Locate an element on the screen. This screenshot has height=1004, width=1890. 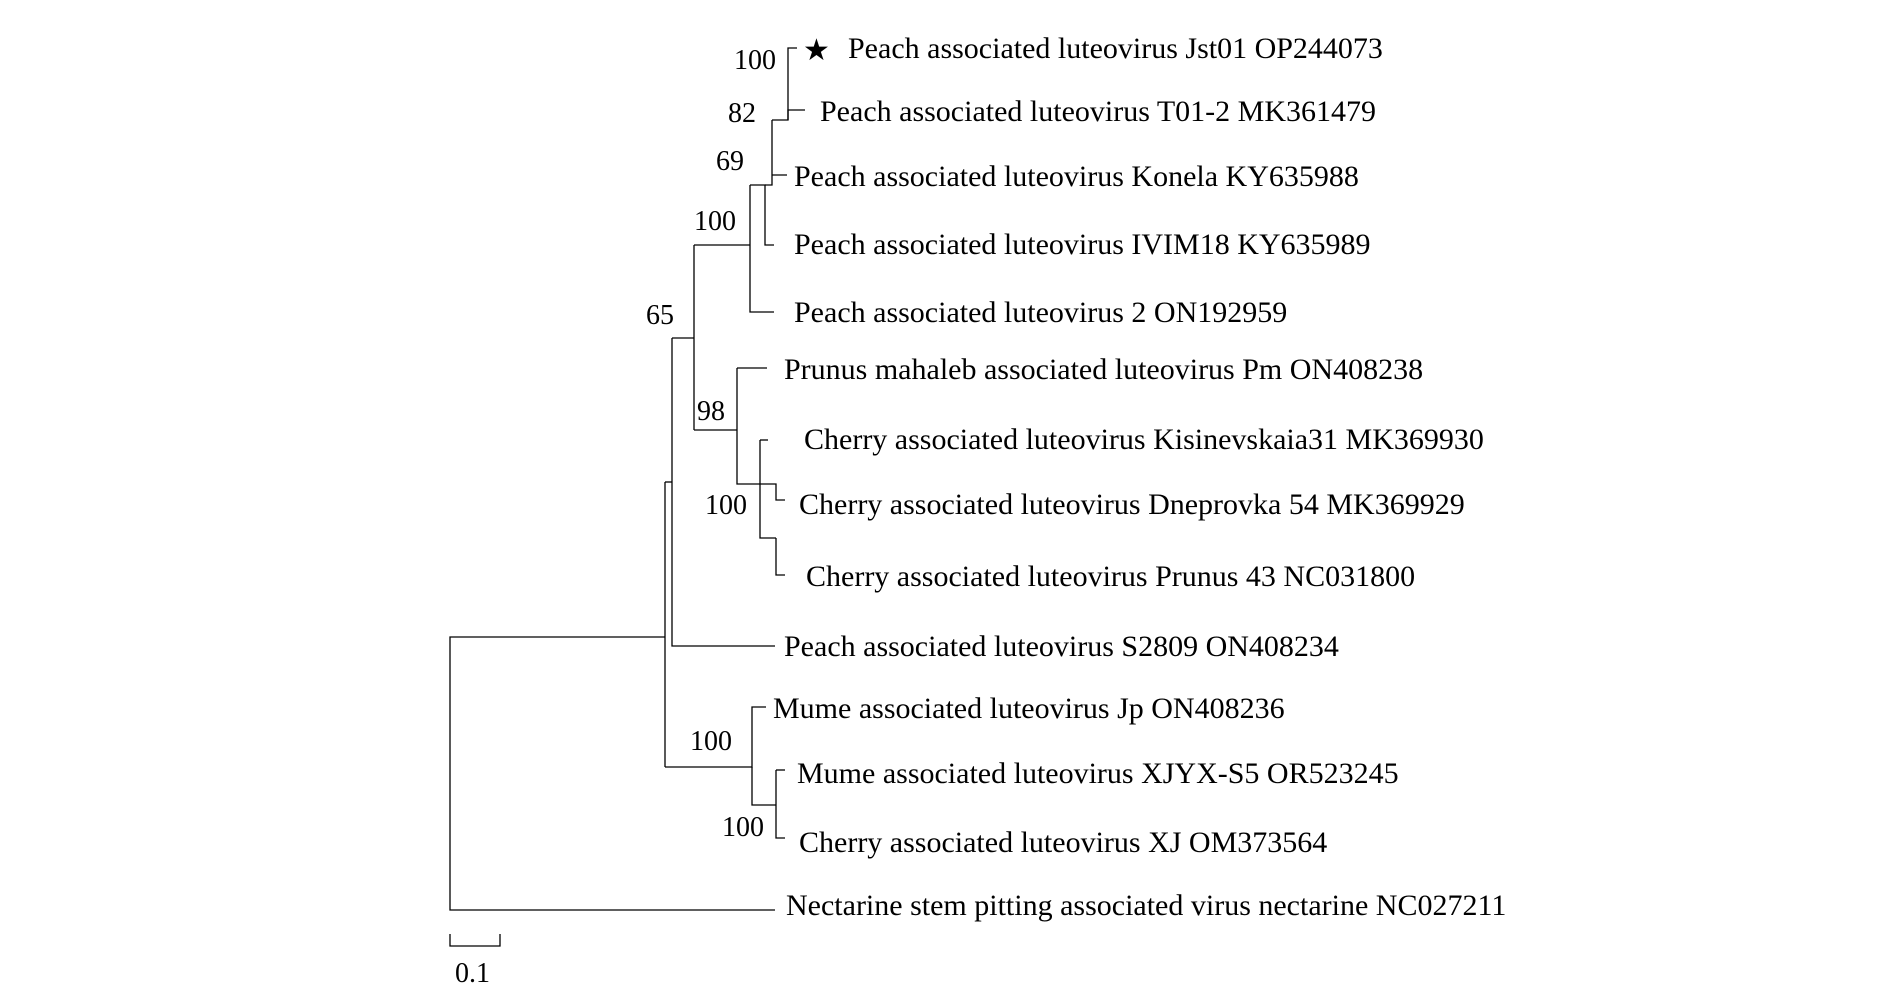
core-clade-branch is located at coordinates (723, 492).